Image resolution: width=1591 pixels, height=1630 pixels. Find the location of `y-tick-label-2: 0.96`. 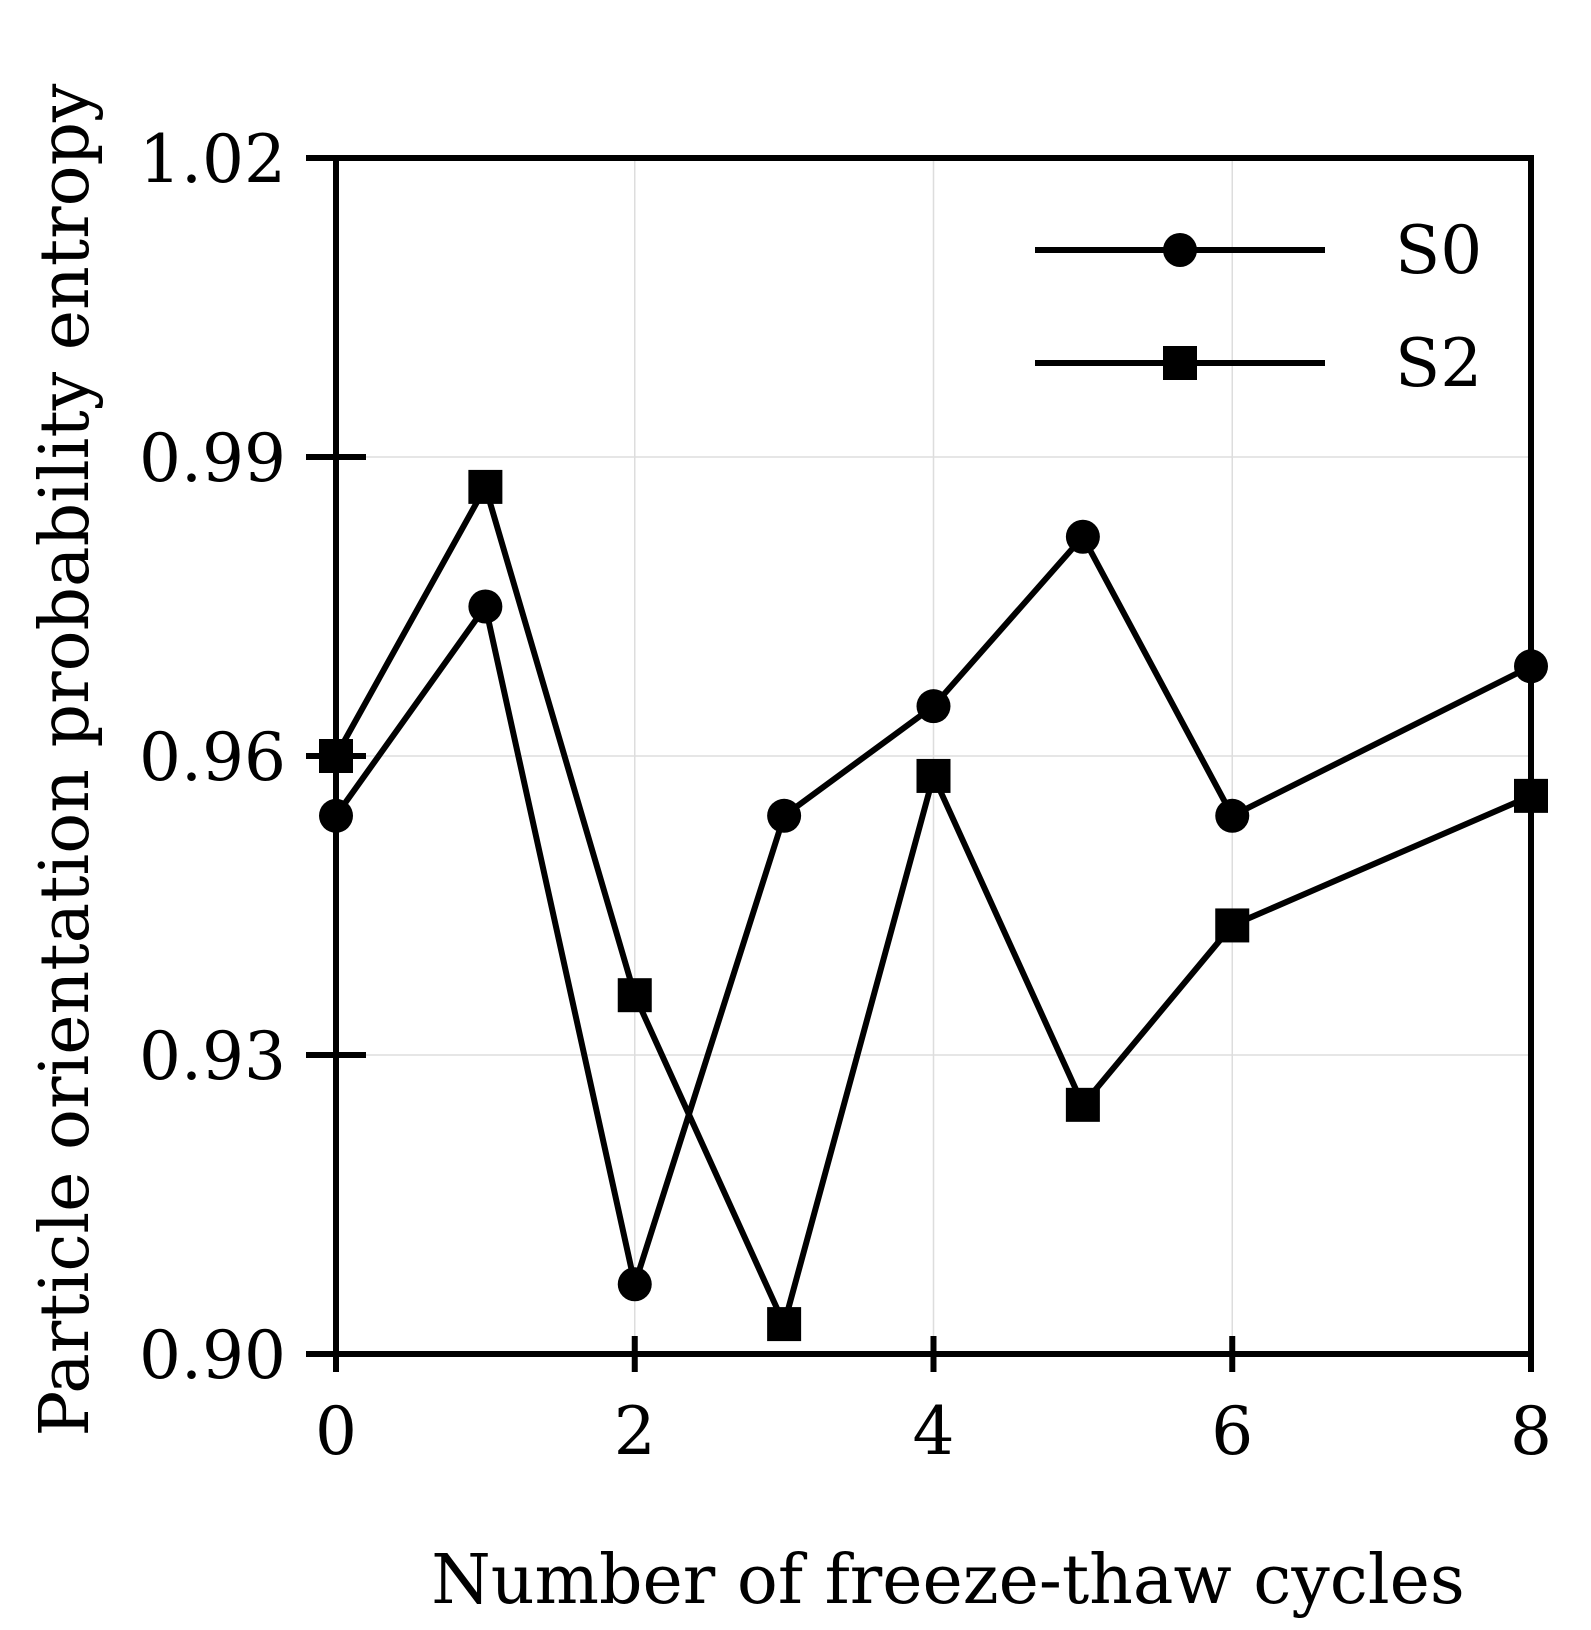

y-tick-label-2: 0.96 is located at coordinates (212, 757).